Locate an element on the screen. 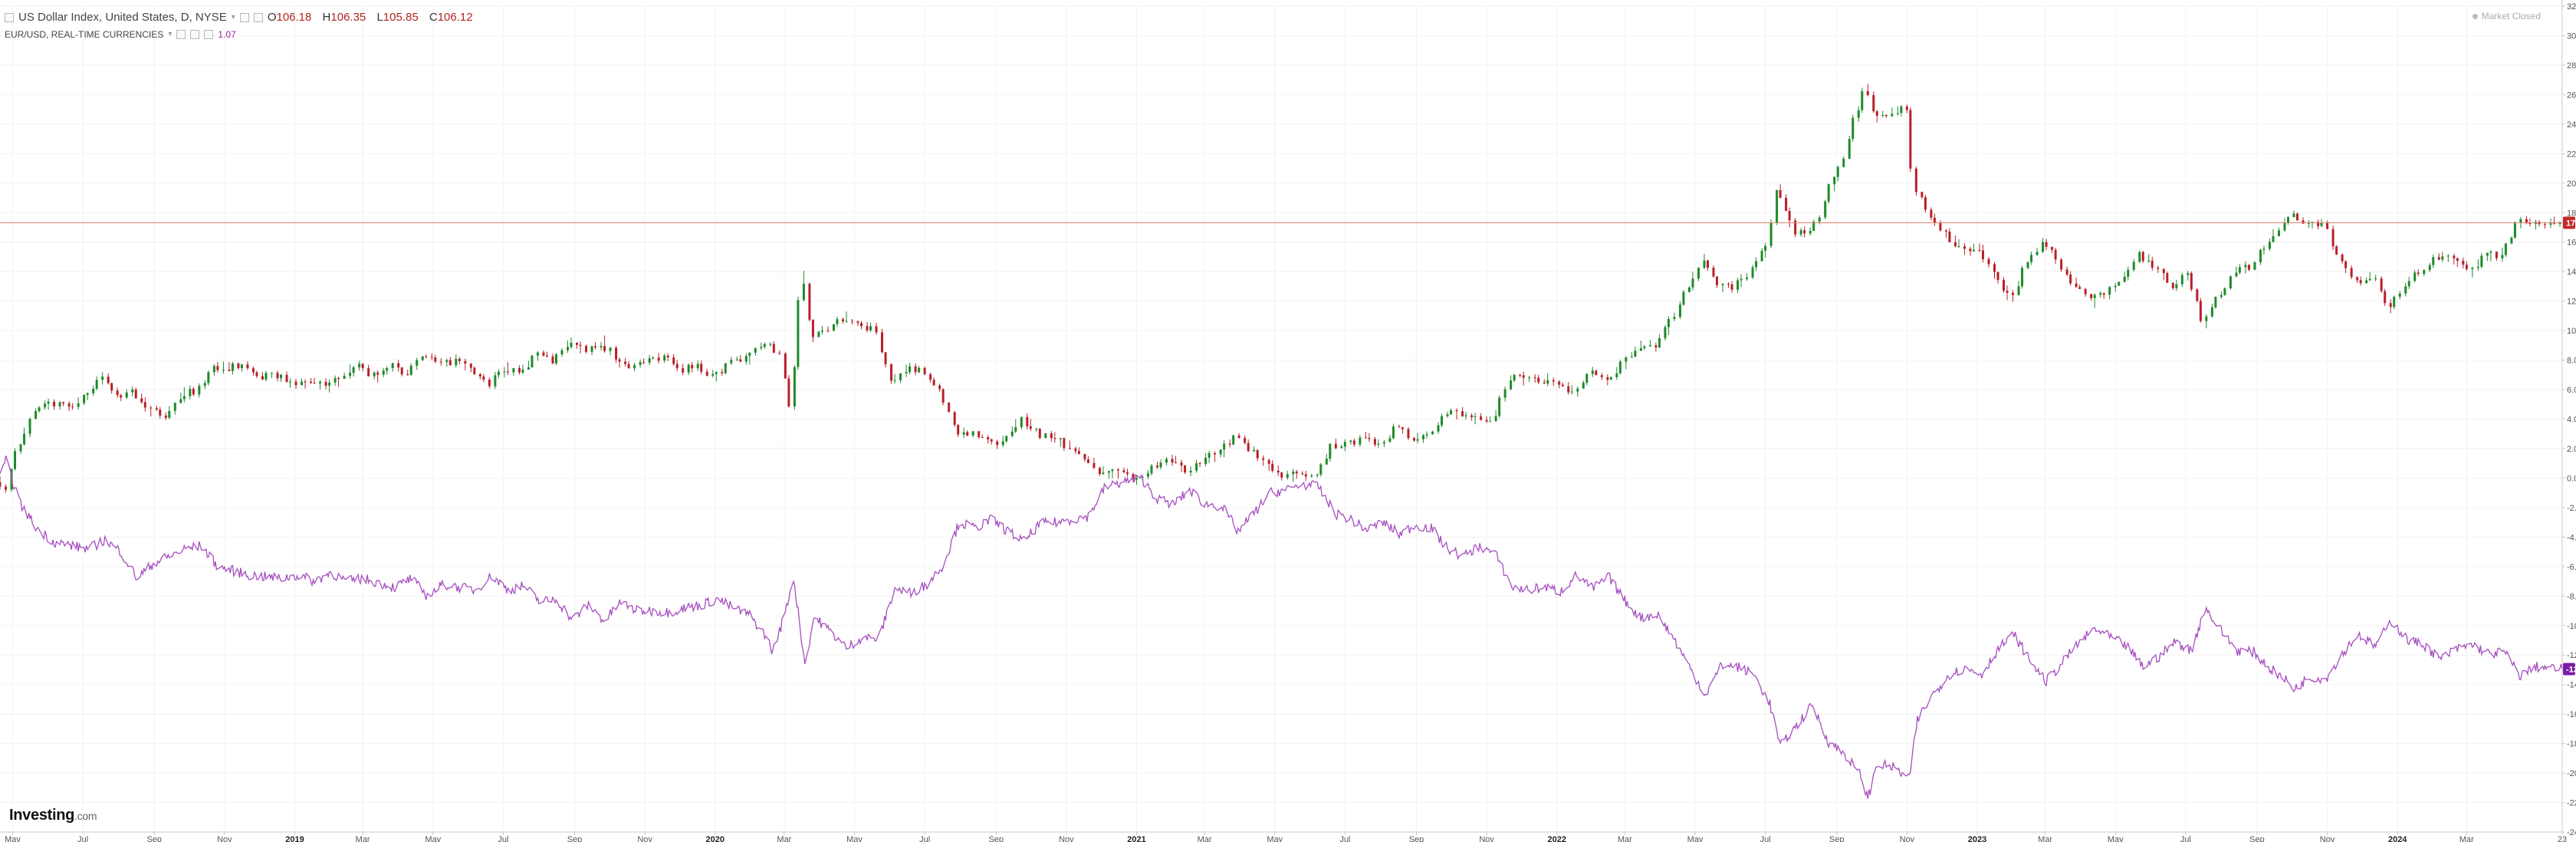 This screenshot has height=842, width=2576. market-status-text: Market Closed is located at coordinates (2511, 16).